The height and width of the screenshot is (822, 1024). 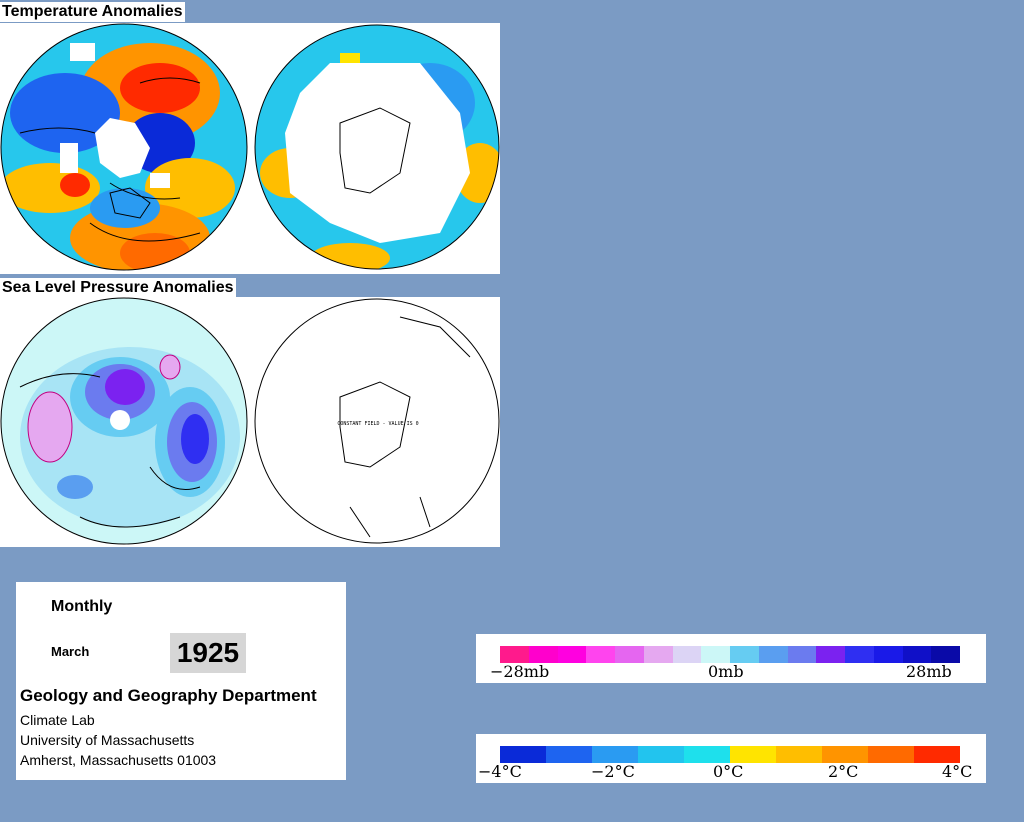 What do you see at coordinates (250, 148) in the screenshot?
I see `temperature-maps-panel` at bounding box center [250, 148].